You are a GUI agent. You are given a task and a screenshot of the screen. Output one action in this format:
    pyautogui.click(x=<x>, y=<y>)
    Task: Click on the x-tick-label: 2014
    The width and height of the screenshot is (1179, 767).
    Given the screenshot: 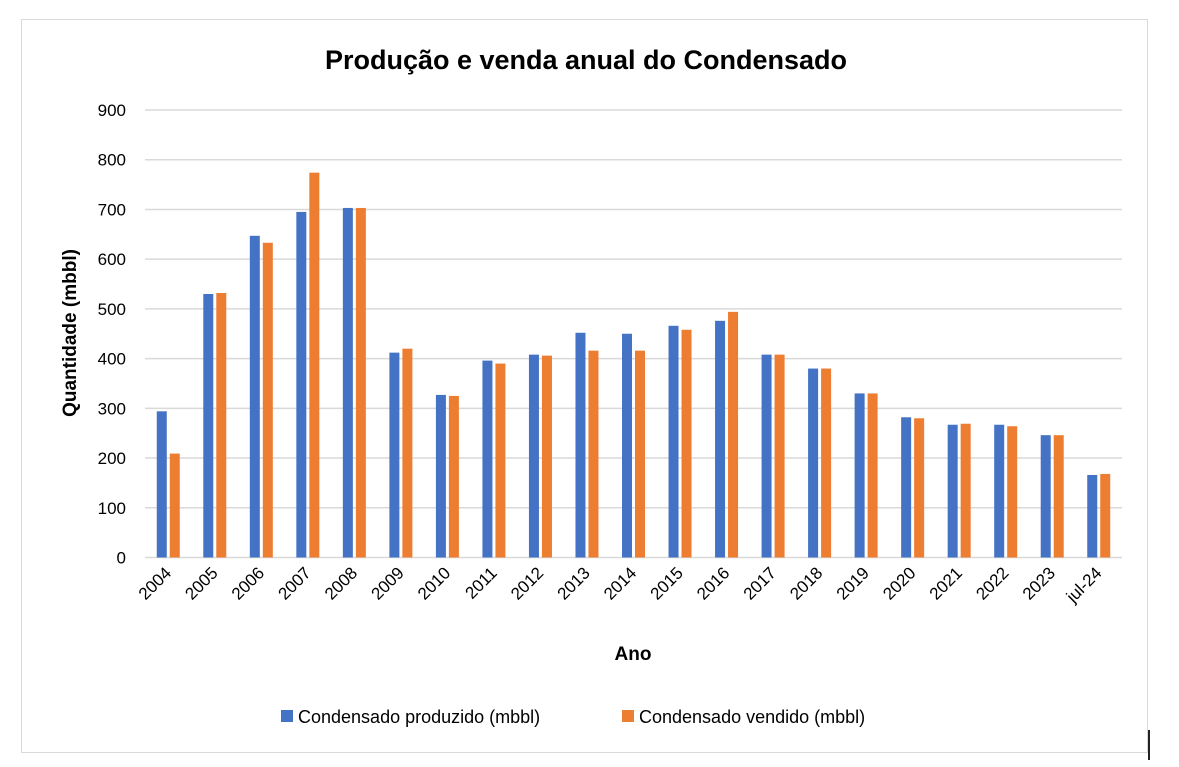 What is the action you would take?
    pyautogui.click(x=620, y=583)
    